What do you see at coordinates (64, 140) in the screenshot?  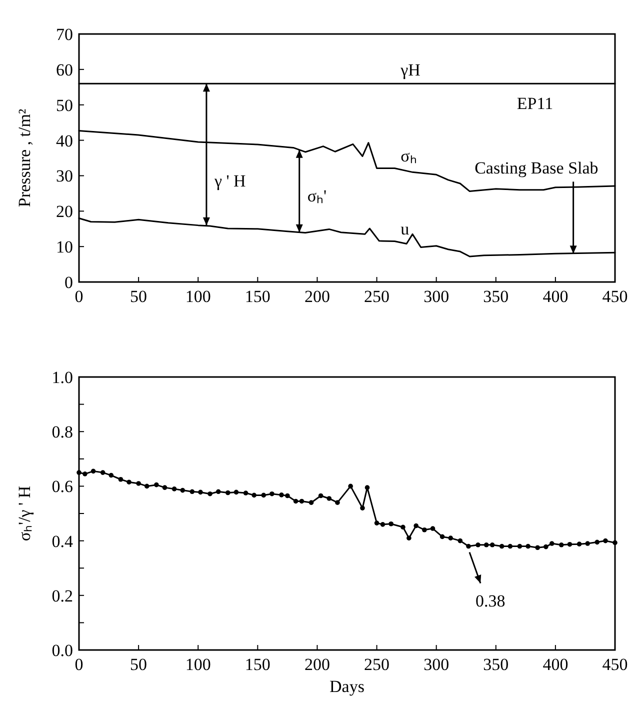 I see `y-tick-label: 40` at bounding box center [64, 140].